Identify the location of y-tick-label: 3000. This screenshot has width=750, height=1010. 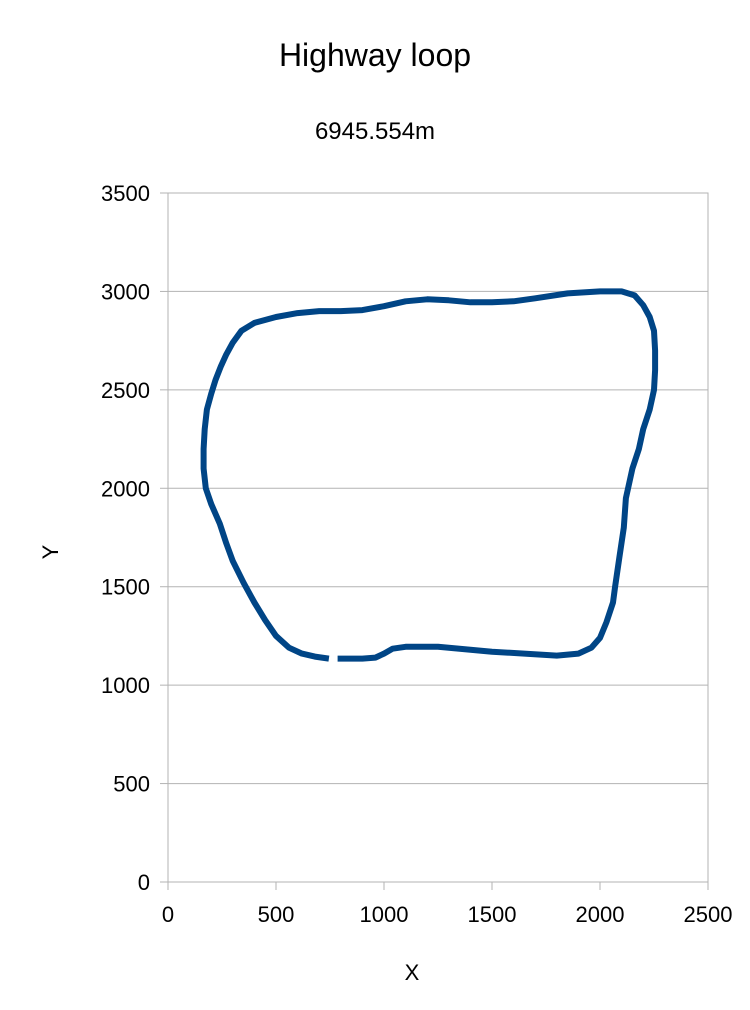
(125, 291).